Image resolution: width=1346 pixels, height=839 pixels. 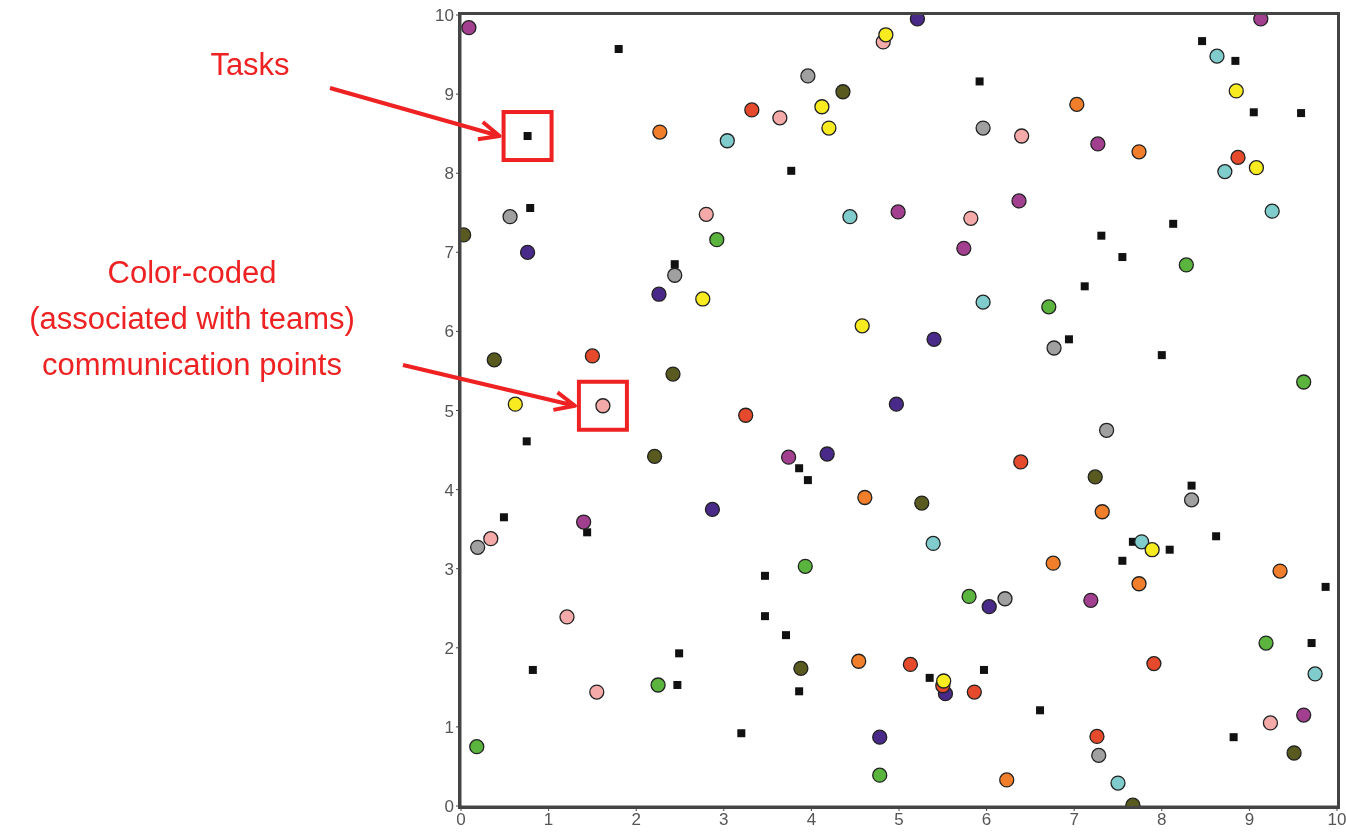 What do you see at coordinates (449, 807) in the screenshot?
I see `y-tick-label: 0` at bounding box center [449, 807].